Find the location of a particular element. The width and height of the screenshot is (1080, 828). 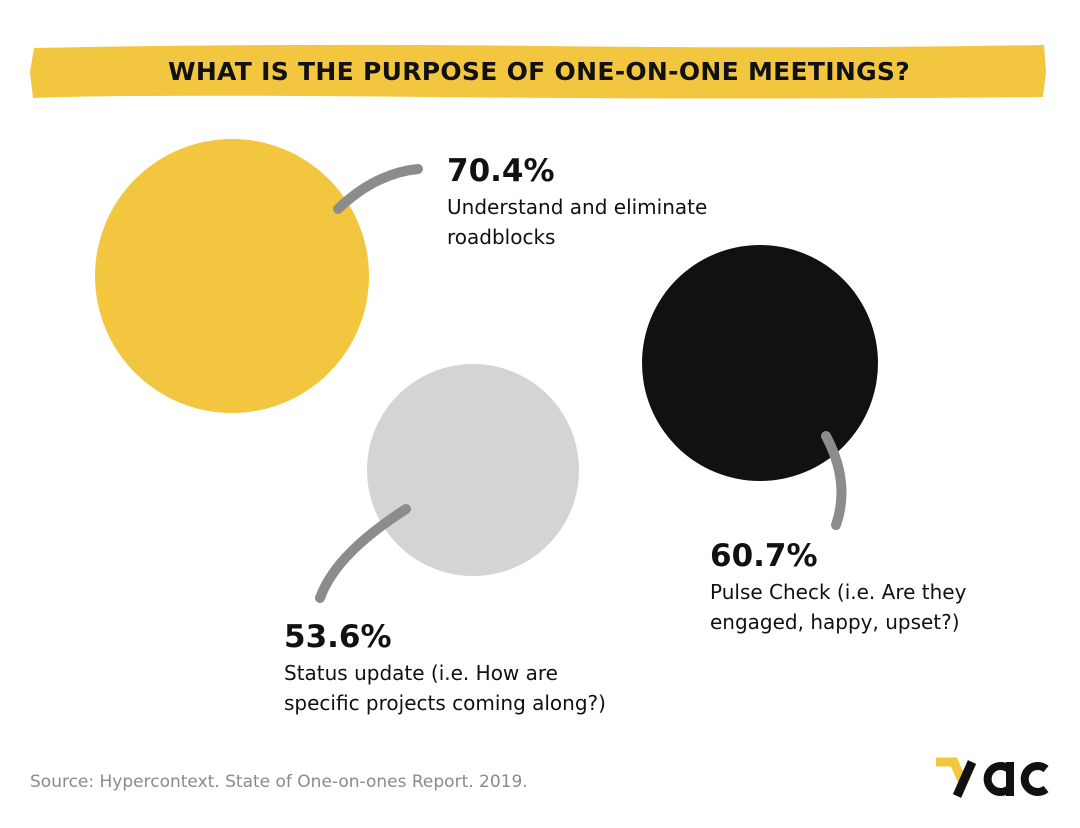

bubble-roadblocks is located at coordinates (232, 276).